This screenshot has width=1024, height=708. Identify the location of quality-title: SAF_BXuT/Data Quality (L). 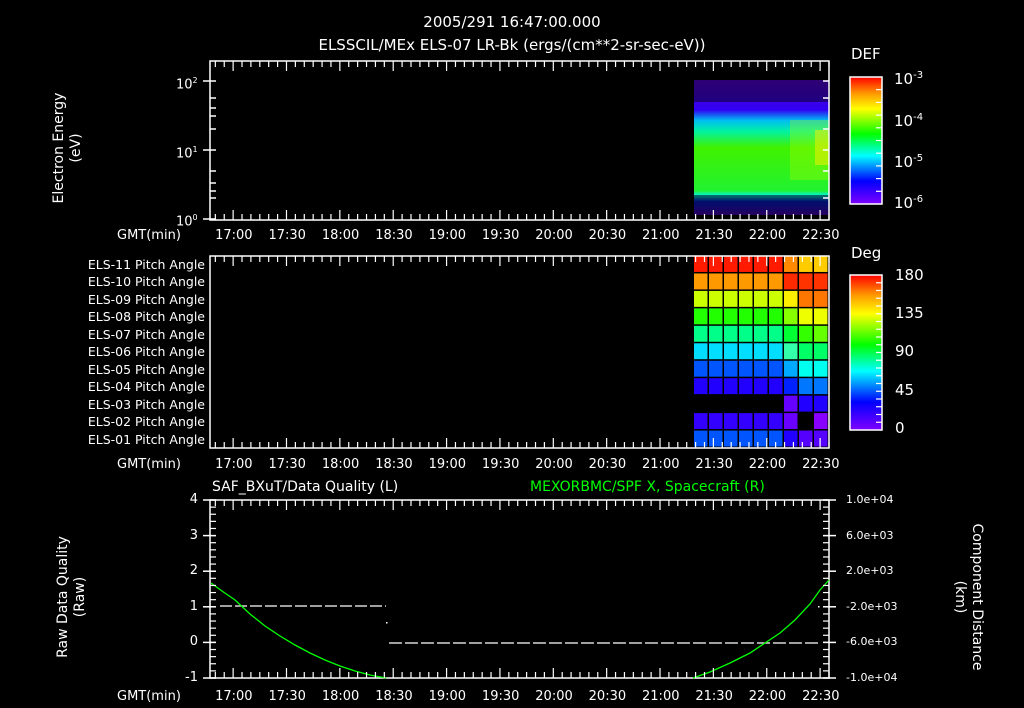
(305, 487).